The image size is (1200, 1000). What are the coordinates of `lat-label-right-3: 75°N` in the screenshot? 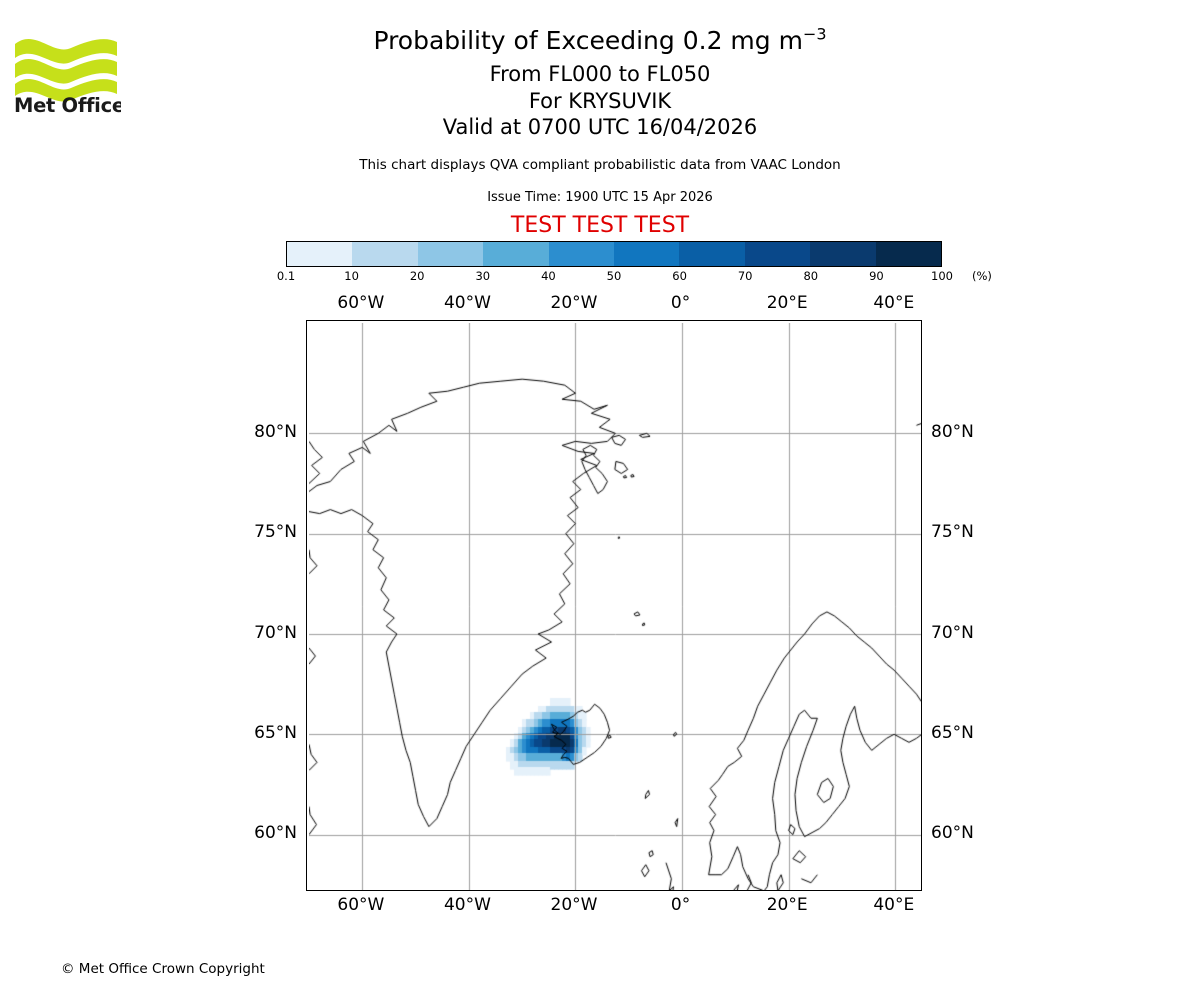 It's located at (952, 532).